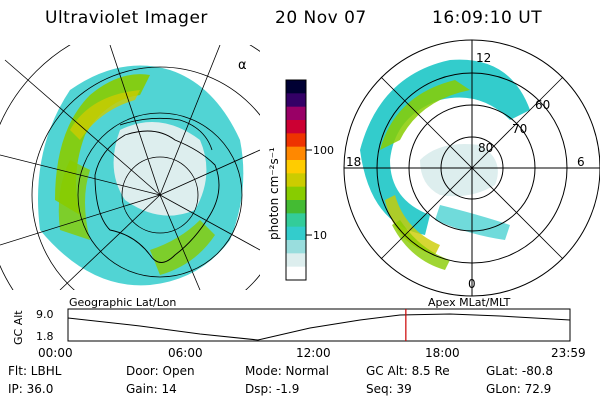 This screenshot has height=400, width=600. What do you see at coordinates (323, 150) in the screenshot?
I see `colorbar-tick-100: 100` at bounding box center [323, 150].